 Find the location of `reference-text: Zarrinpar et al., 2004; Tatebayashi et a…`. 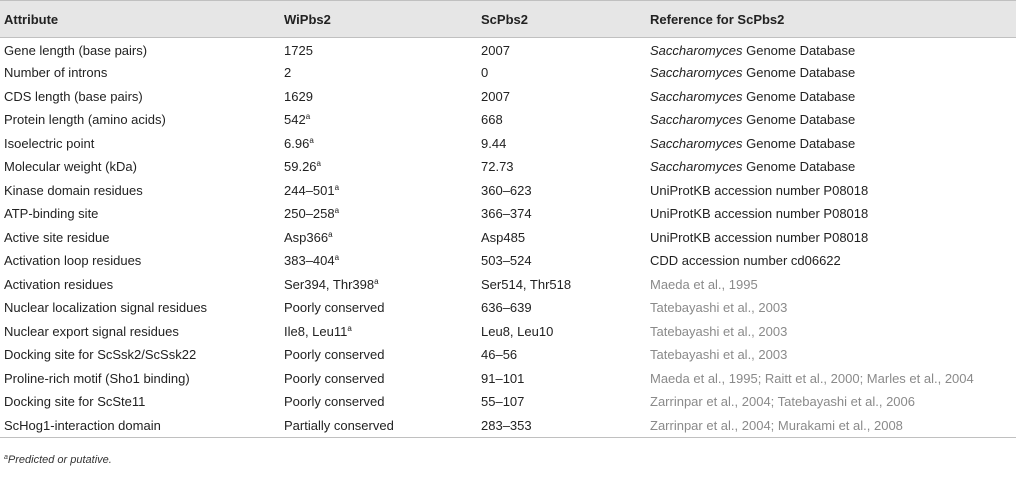

reference-text: Zarrinpar et al., 2004; Tatebayashi et a… is located at coordinates (782, 402).